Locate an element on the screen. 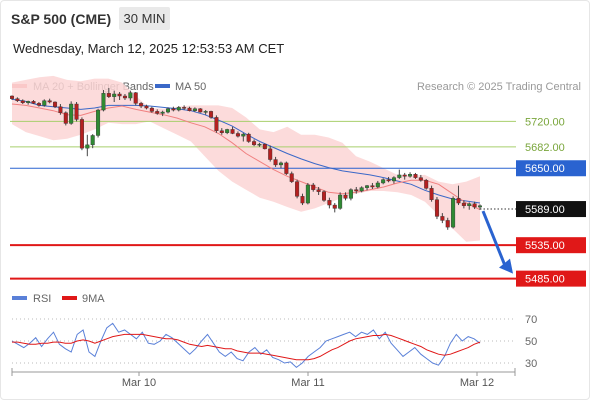 This screenshot has height=400, width=590. forecast-arrow-head is located at coordinates (506, 266).